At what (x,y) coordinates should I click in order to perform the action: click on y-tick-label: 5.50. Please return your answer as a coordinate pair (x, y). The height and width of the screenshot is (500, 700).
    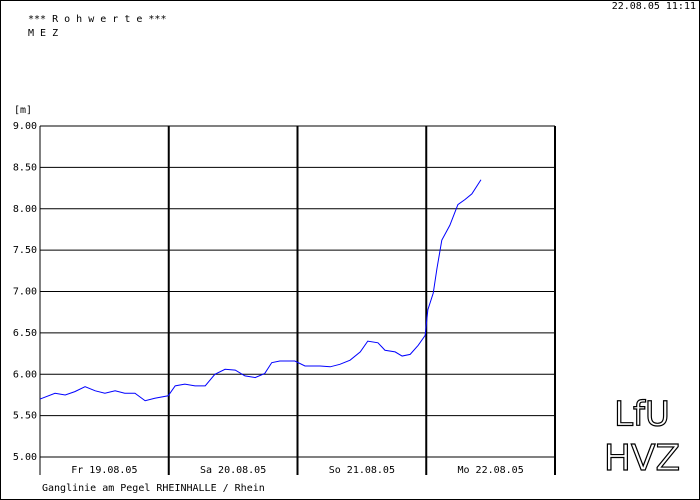
    Looking at the image, I should click on (25, 416).